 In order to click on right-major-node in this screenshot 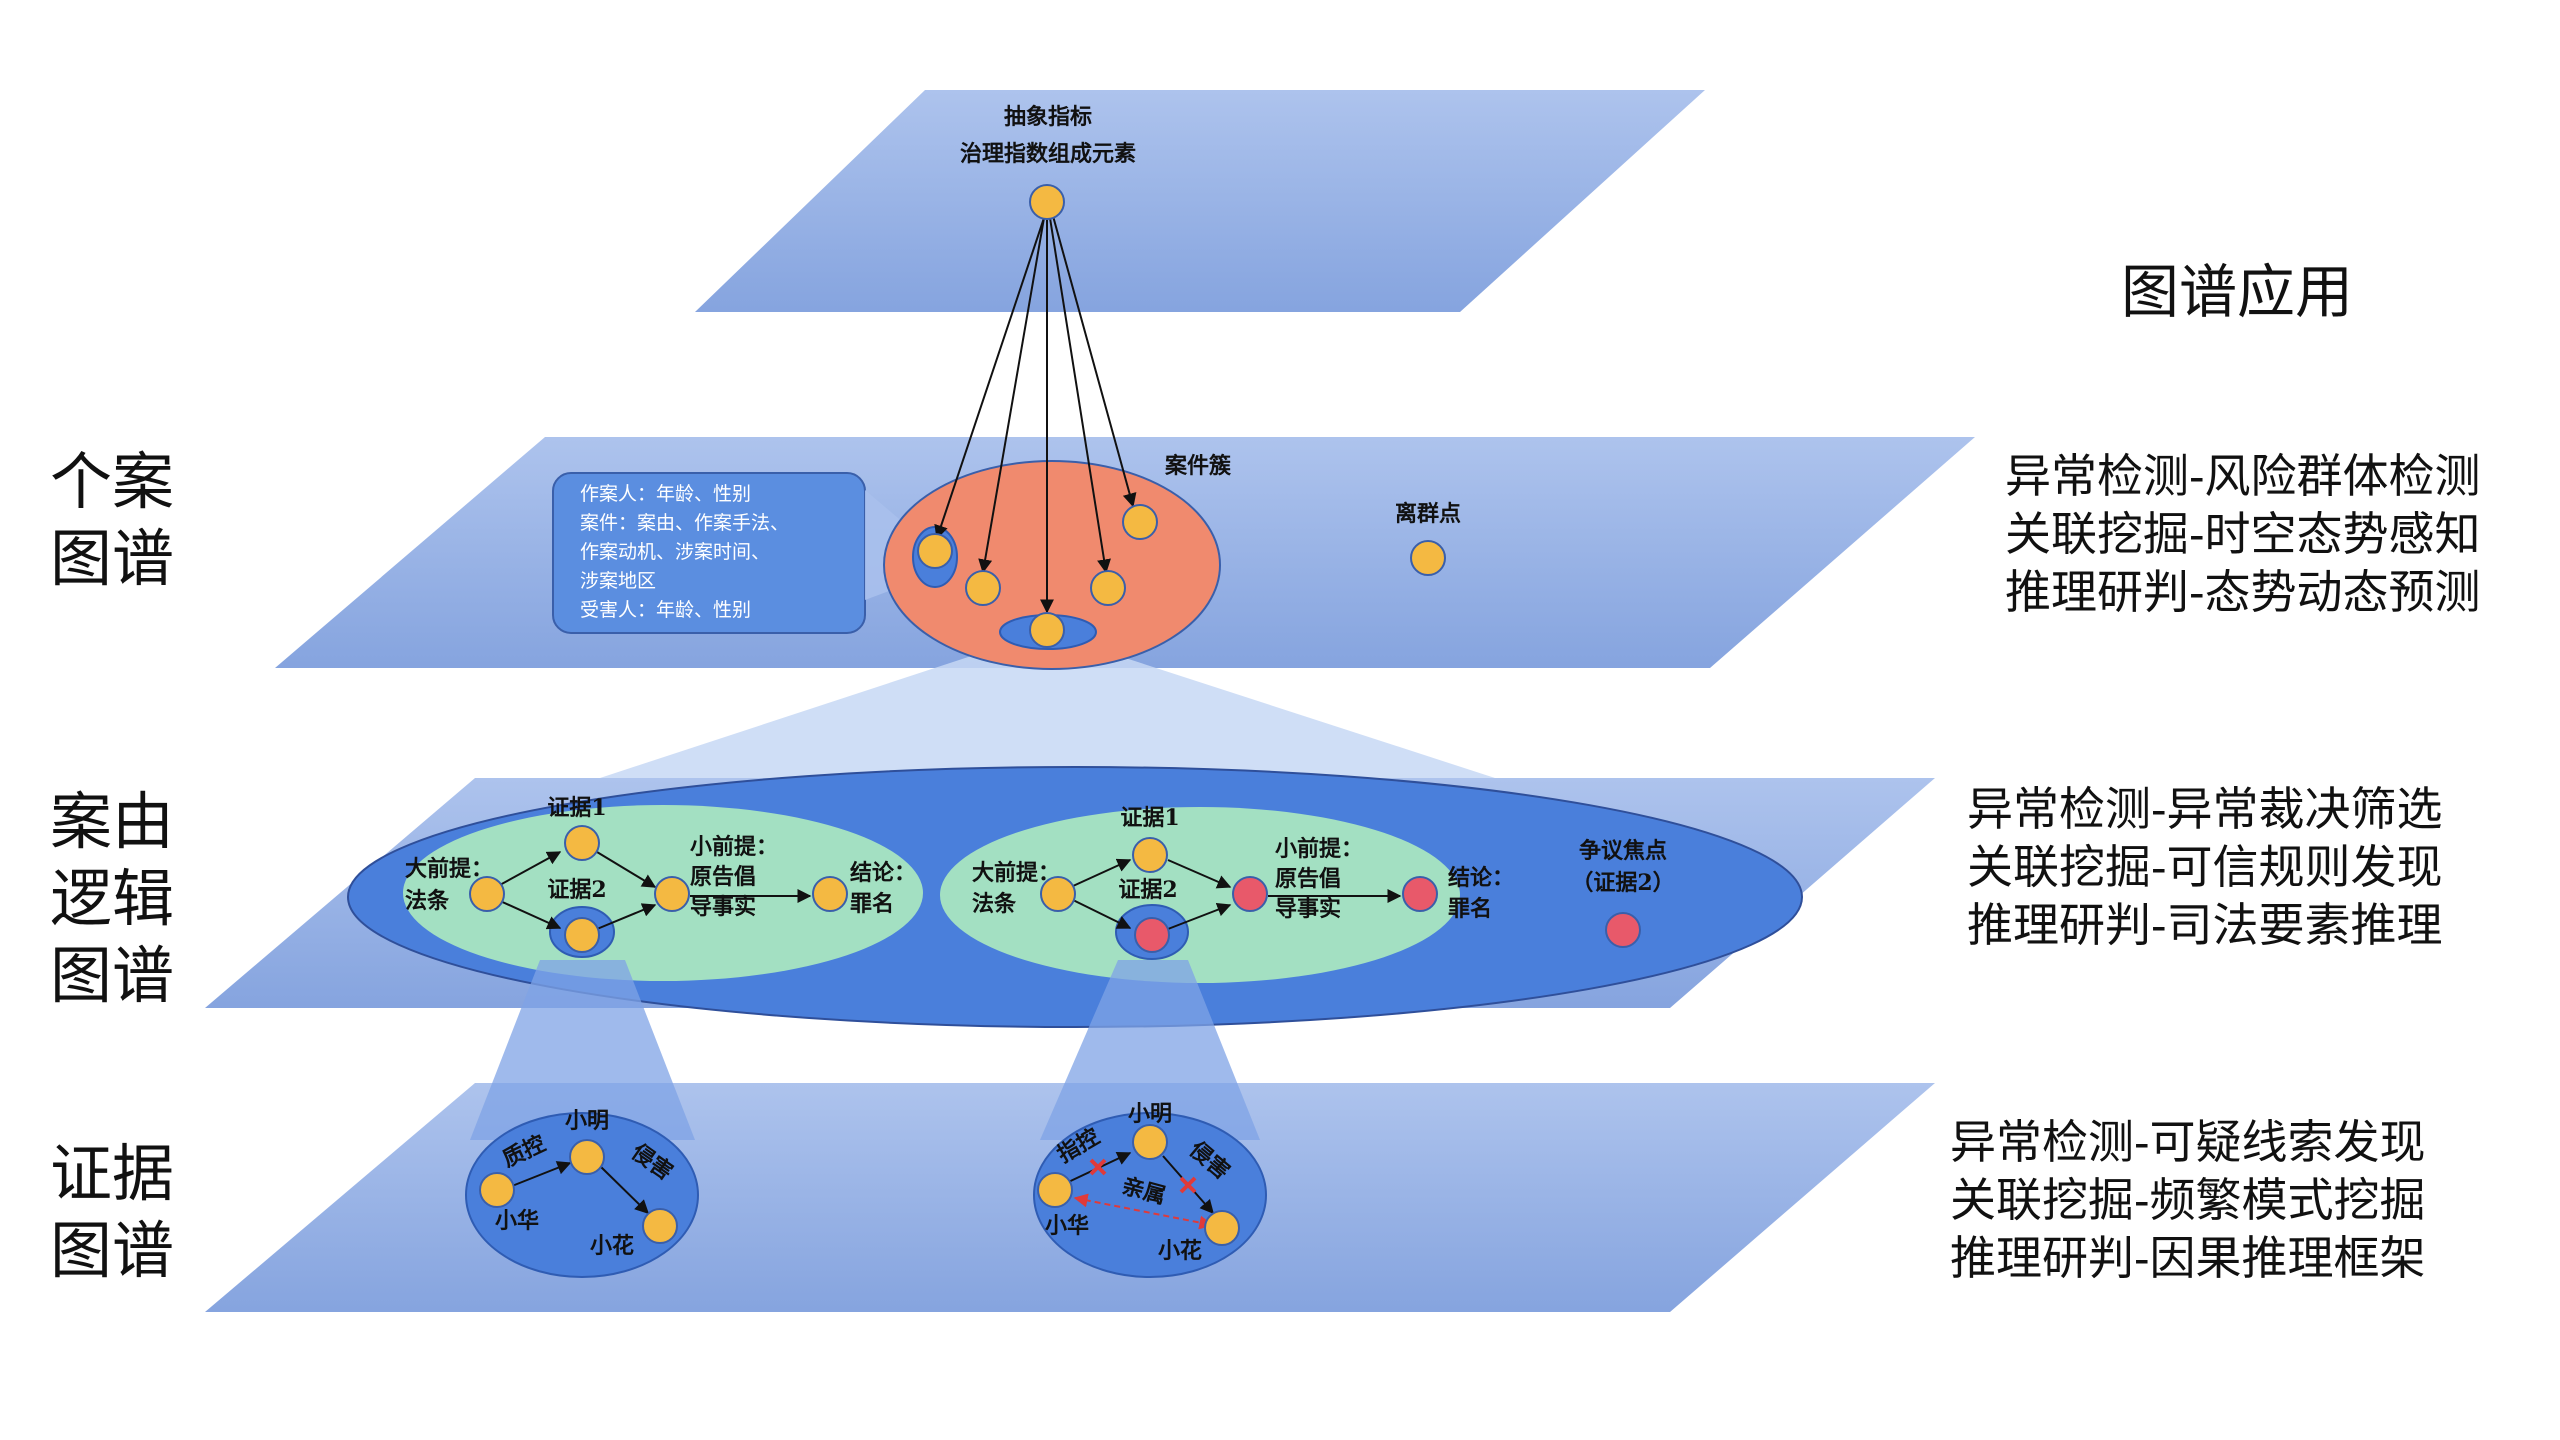, I will do `click(1058, 894)`.